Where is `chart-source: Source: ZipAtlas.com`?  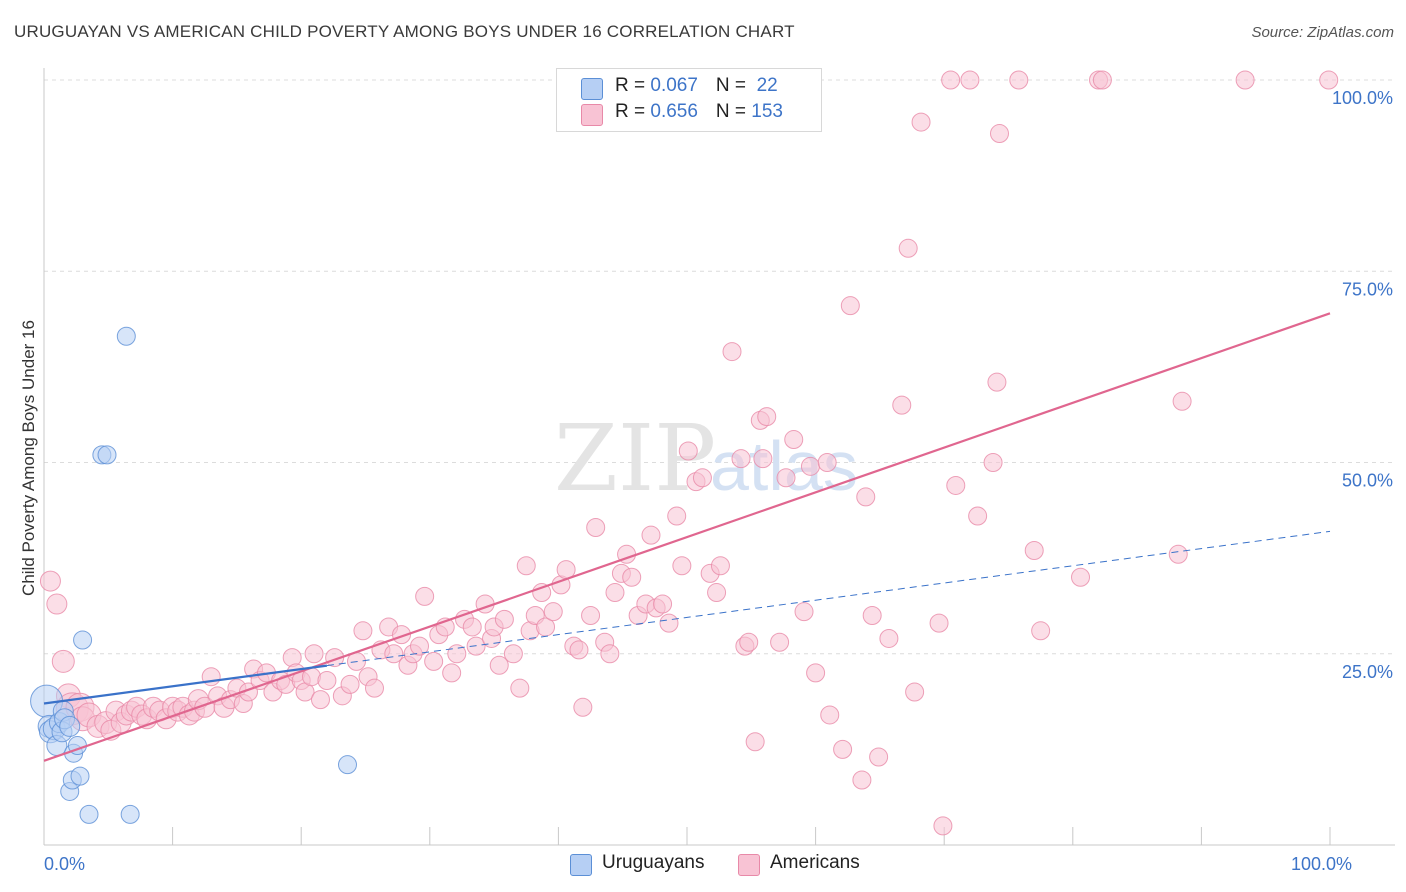
chart-source: Source: ZipAtlas.com is located at coordinates (1322, 32).